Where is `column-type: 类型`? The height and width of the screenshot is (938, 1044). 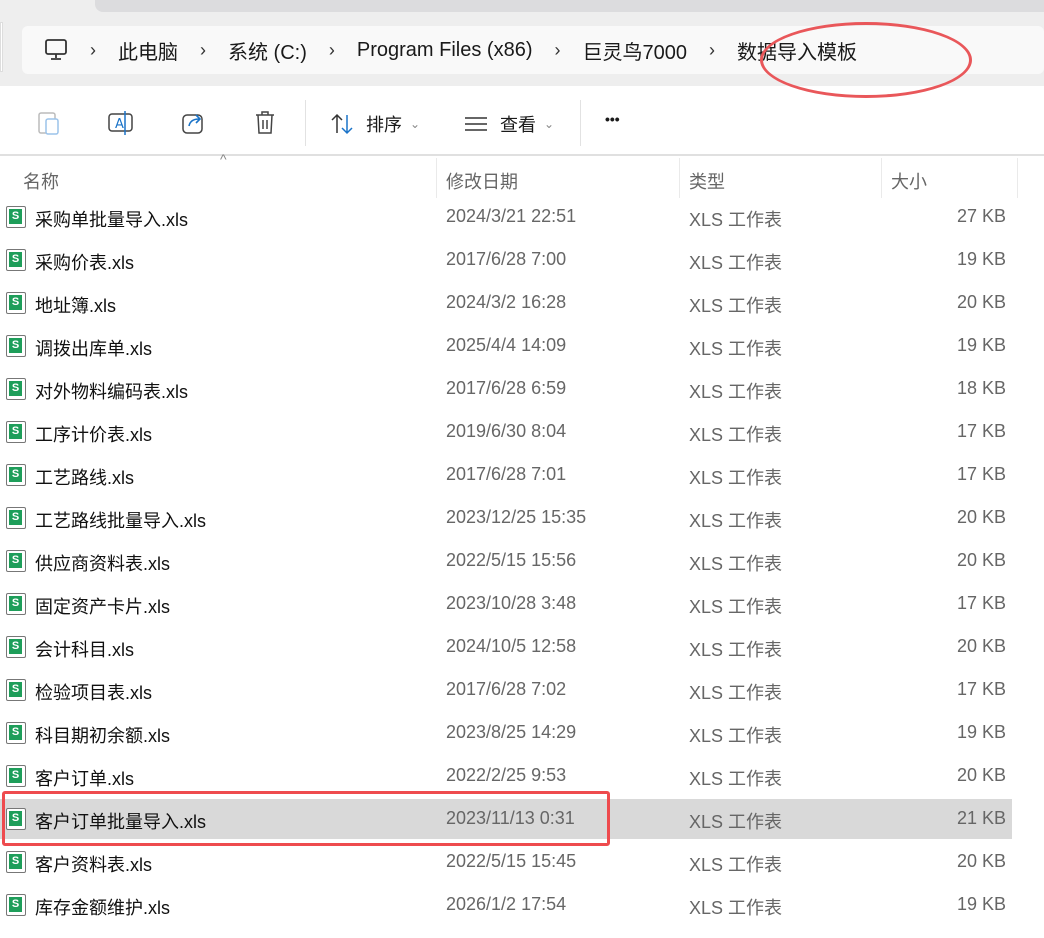
column-type: 类型 is located at coordinates (707, 182).